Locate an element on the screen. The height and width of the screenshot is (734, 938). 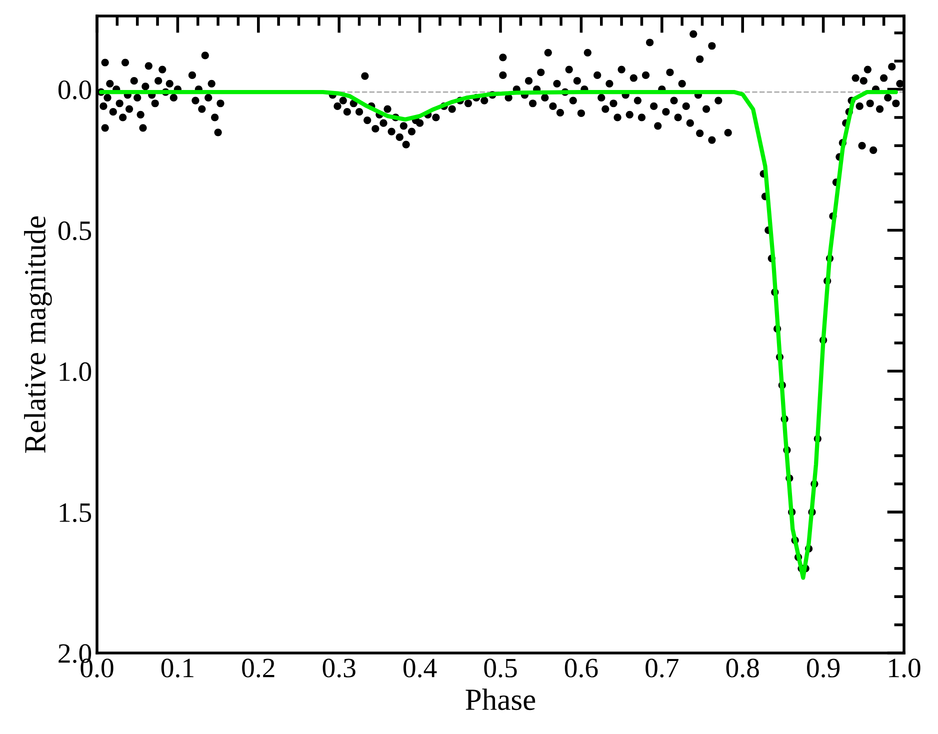
x-tick-label: 0.4 is located at coordinates (420, 668).